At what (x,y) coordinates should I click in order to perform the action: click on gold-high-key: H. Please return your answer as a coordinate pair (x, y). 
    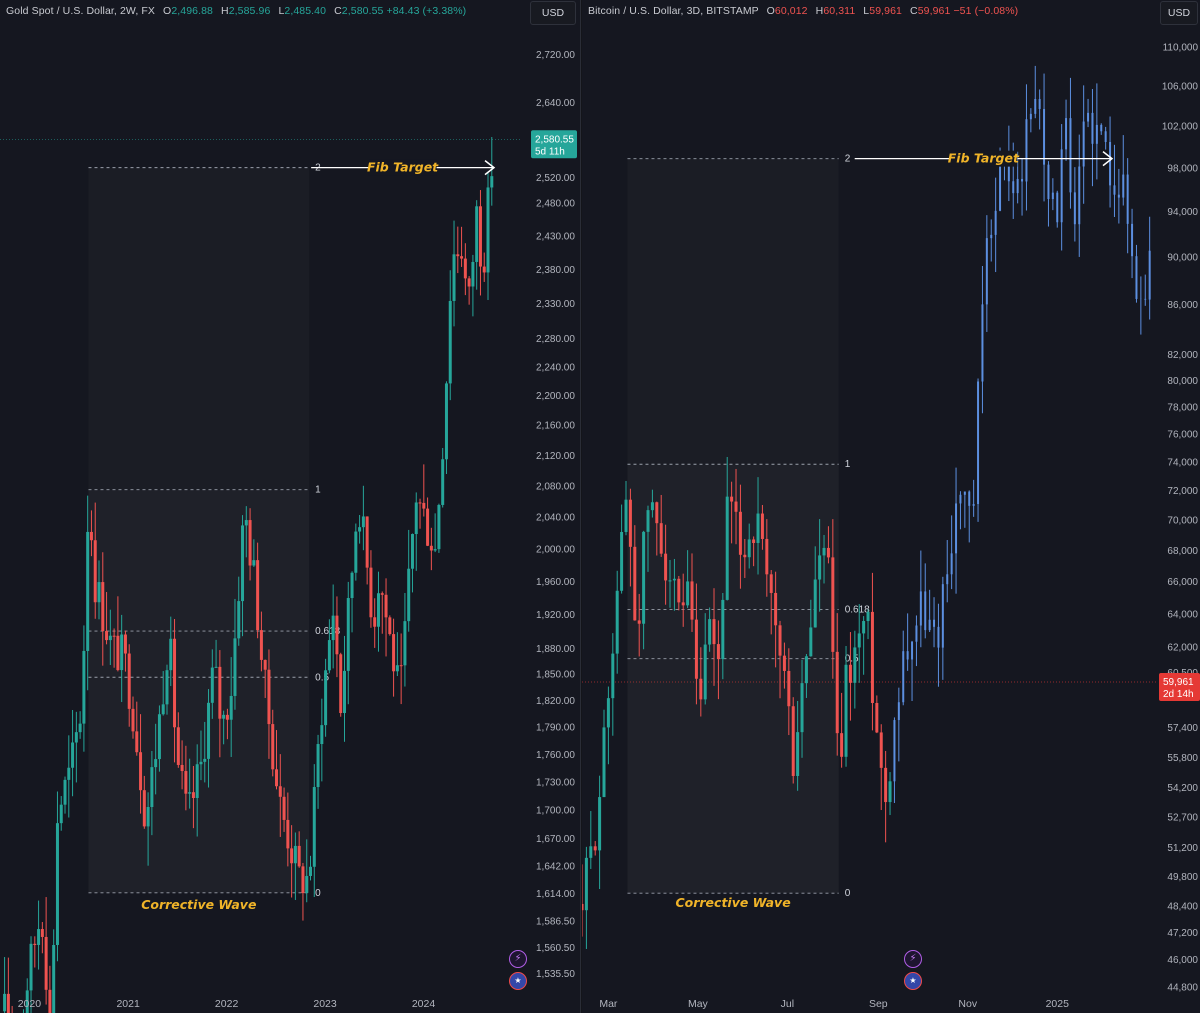
    Looking at the image, I should click on (225, 11).